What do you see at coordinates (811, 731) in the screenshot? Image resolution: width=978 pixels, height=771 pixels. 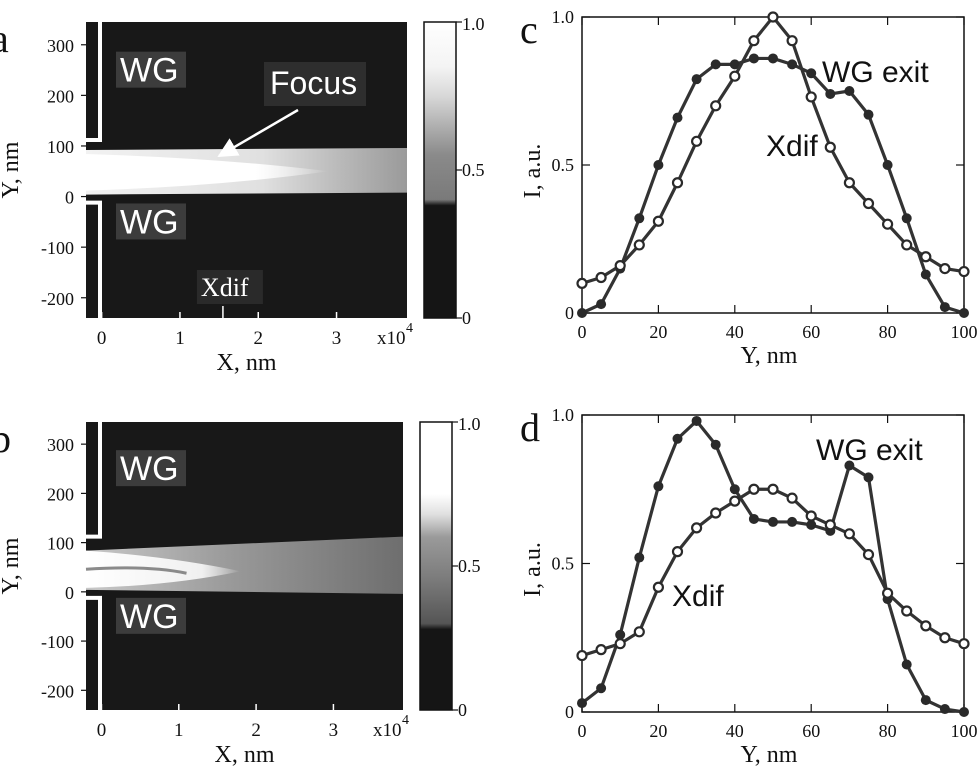 I see `x-tick-label: 60` at bounding box center [811, 731].